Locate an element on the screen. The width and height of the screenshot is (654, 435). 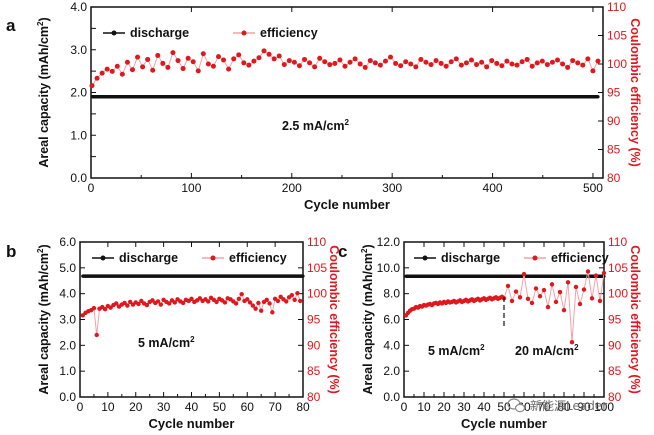
current-density-sup: 2 is located at coordinates (482, 347).